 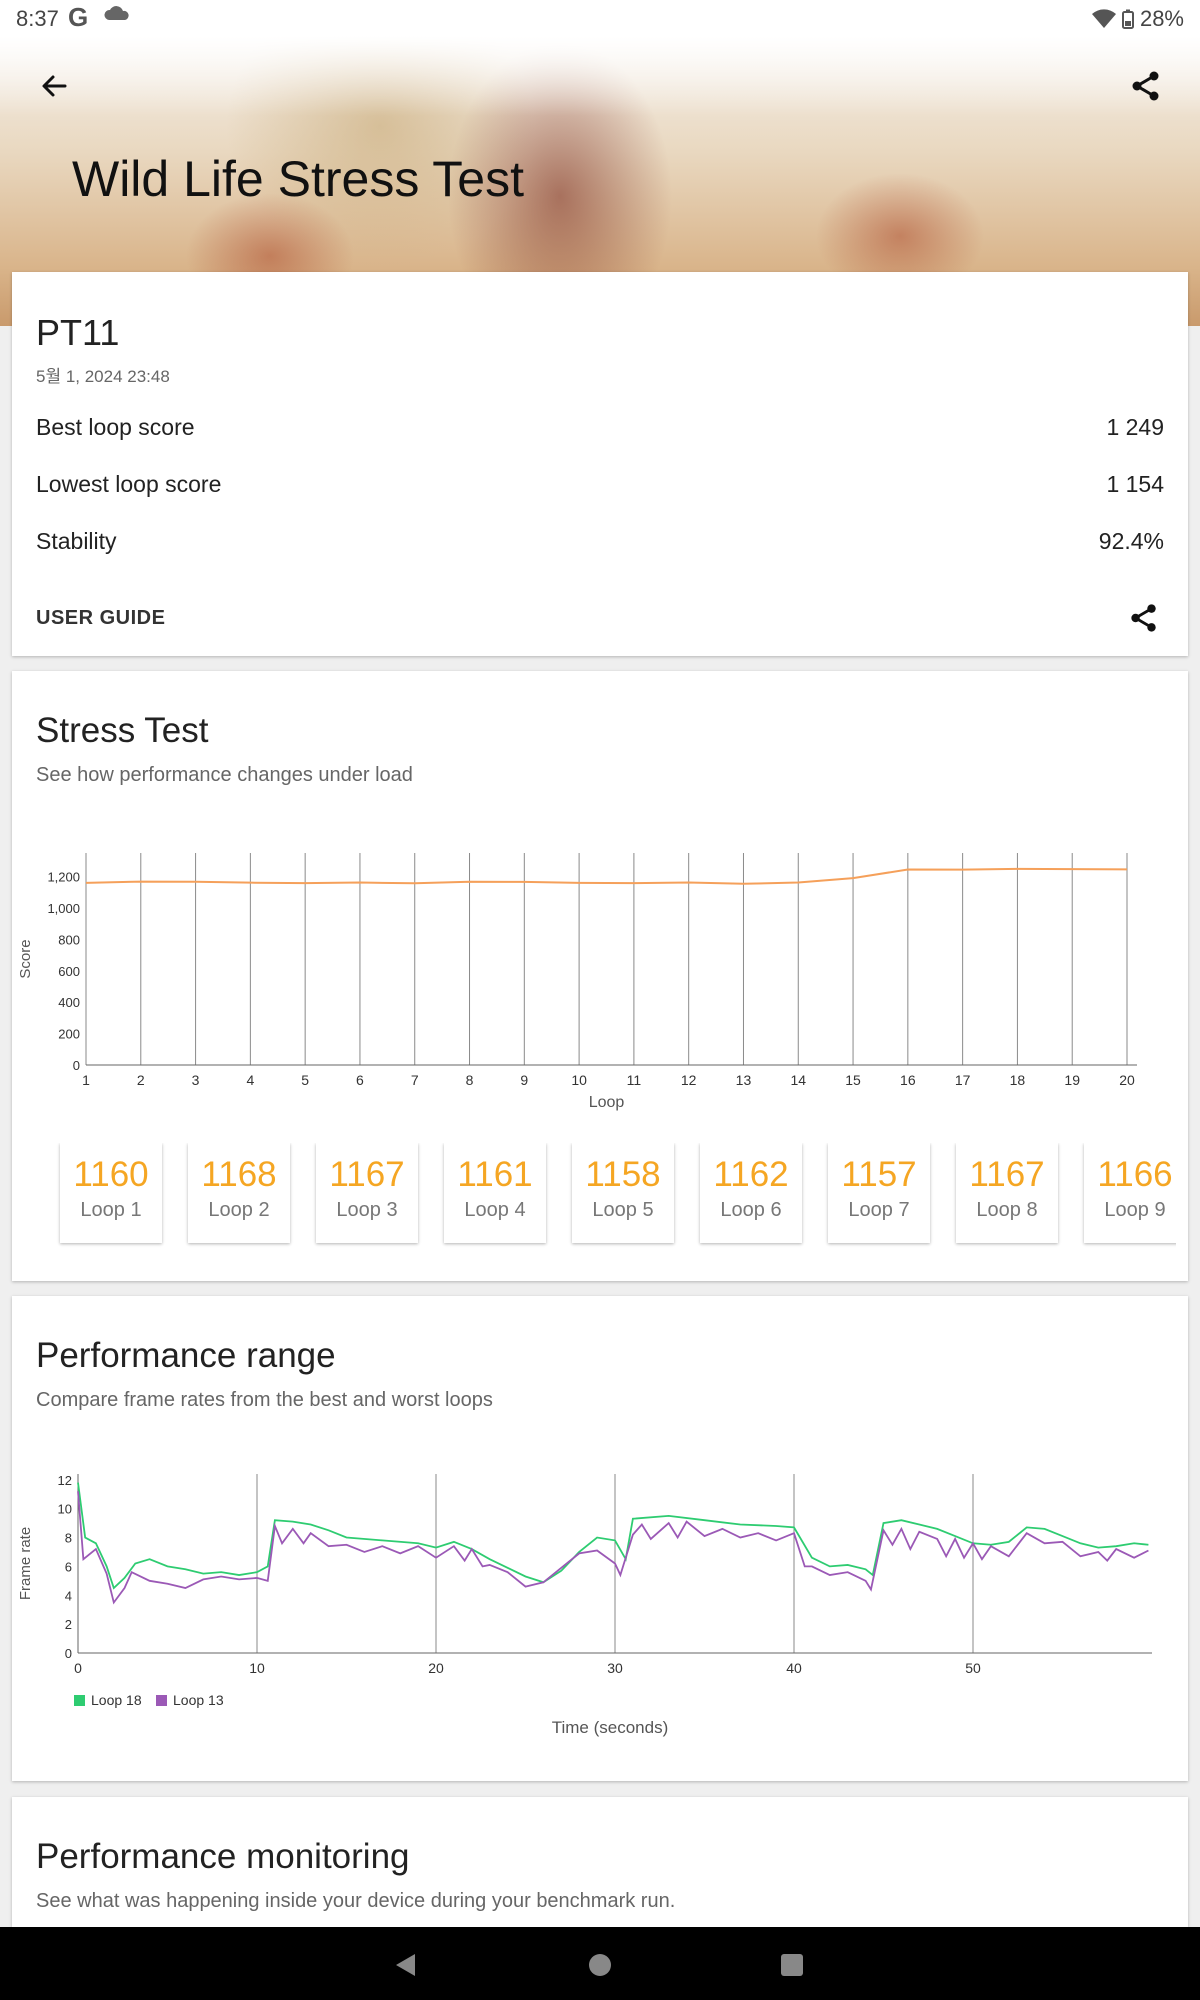 I want to click on x-tick-label: 14, so click(x=798, y=1080).